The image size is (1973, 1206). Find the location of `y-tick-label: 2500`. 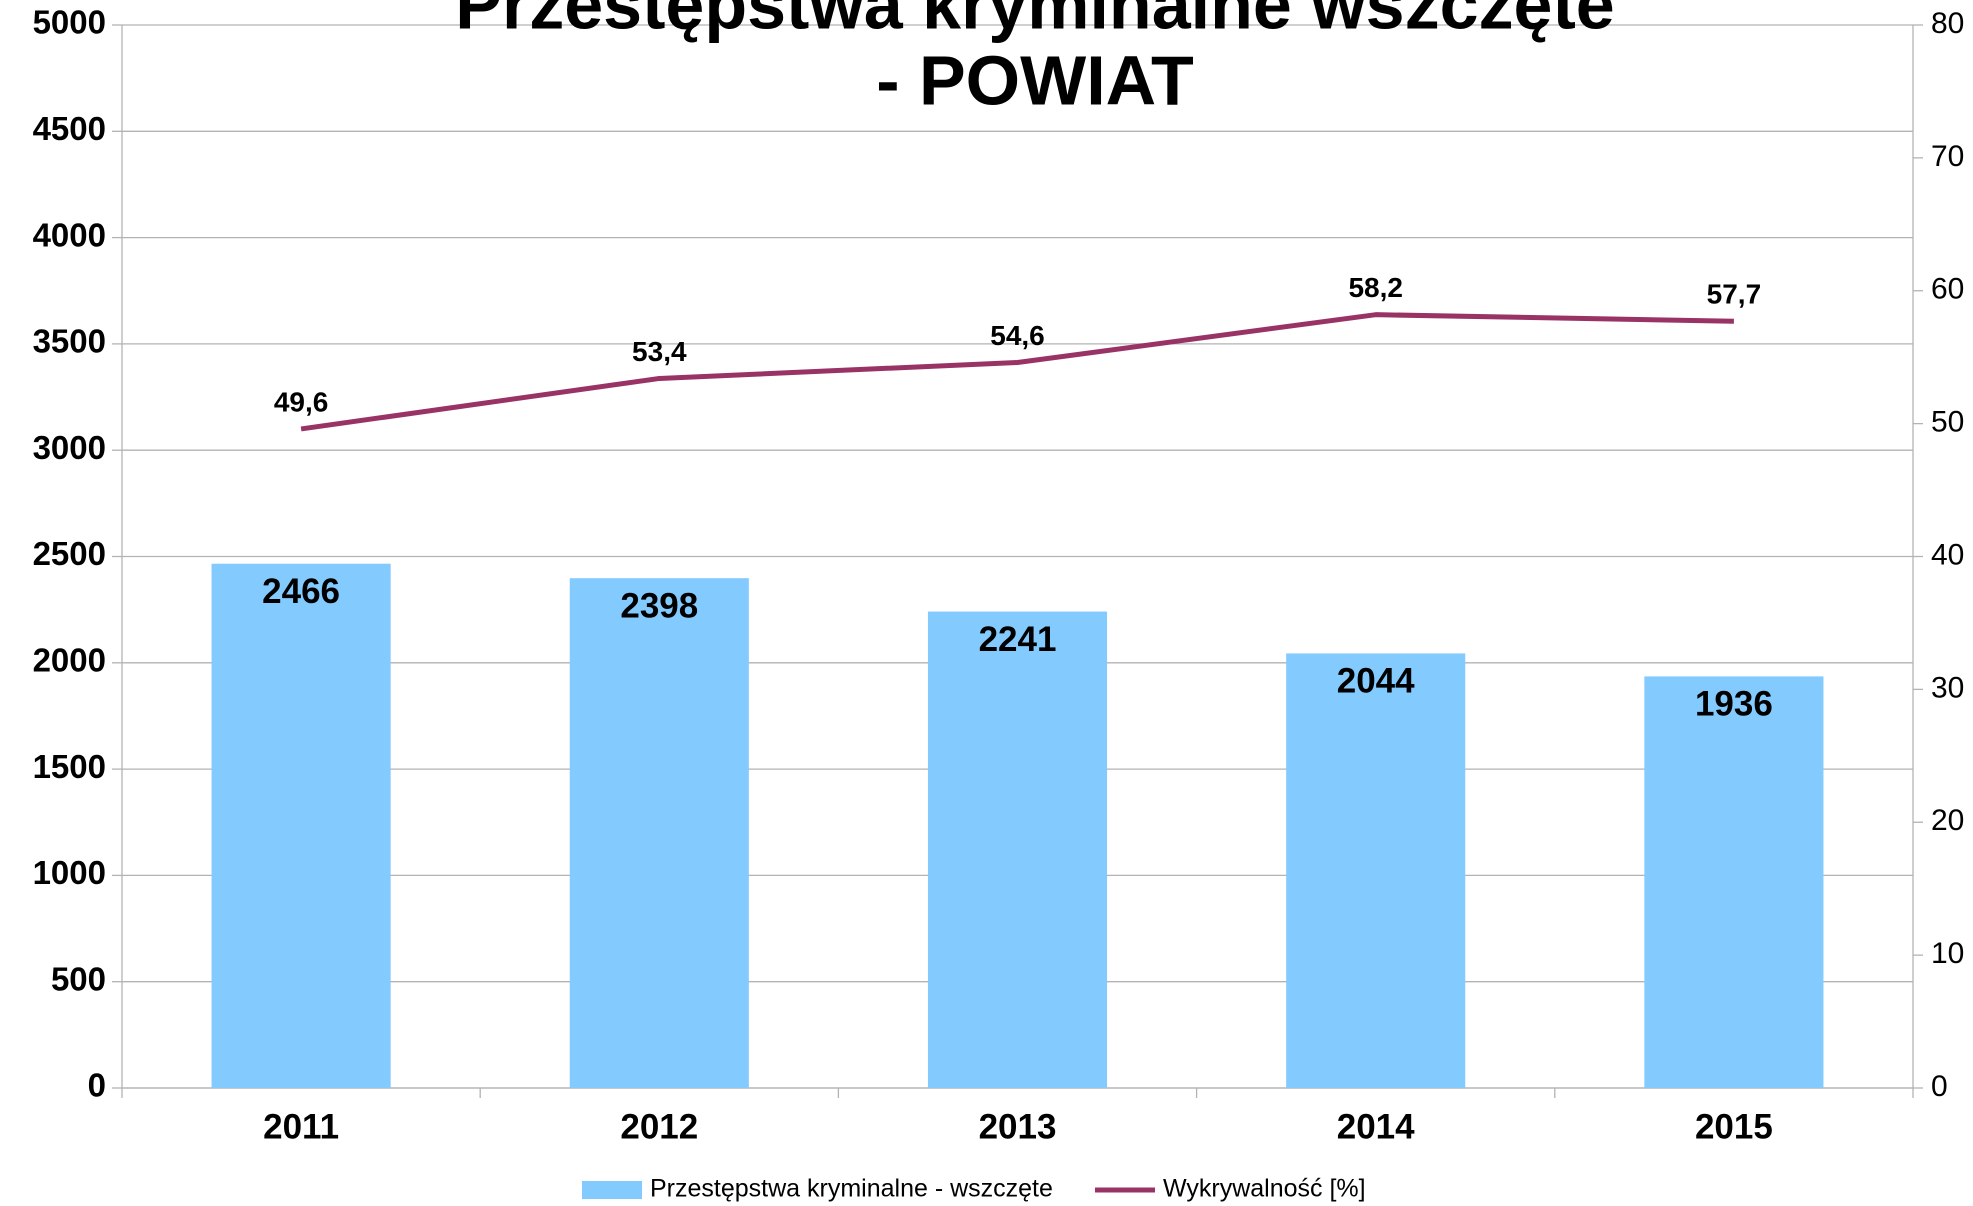

y-tick-label: 2500 is located at coordinates (69, 553).